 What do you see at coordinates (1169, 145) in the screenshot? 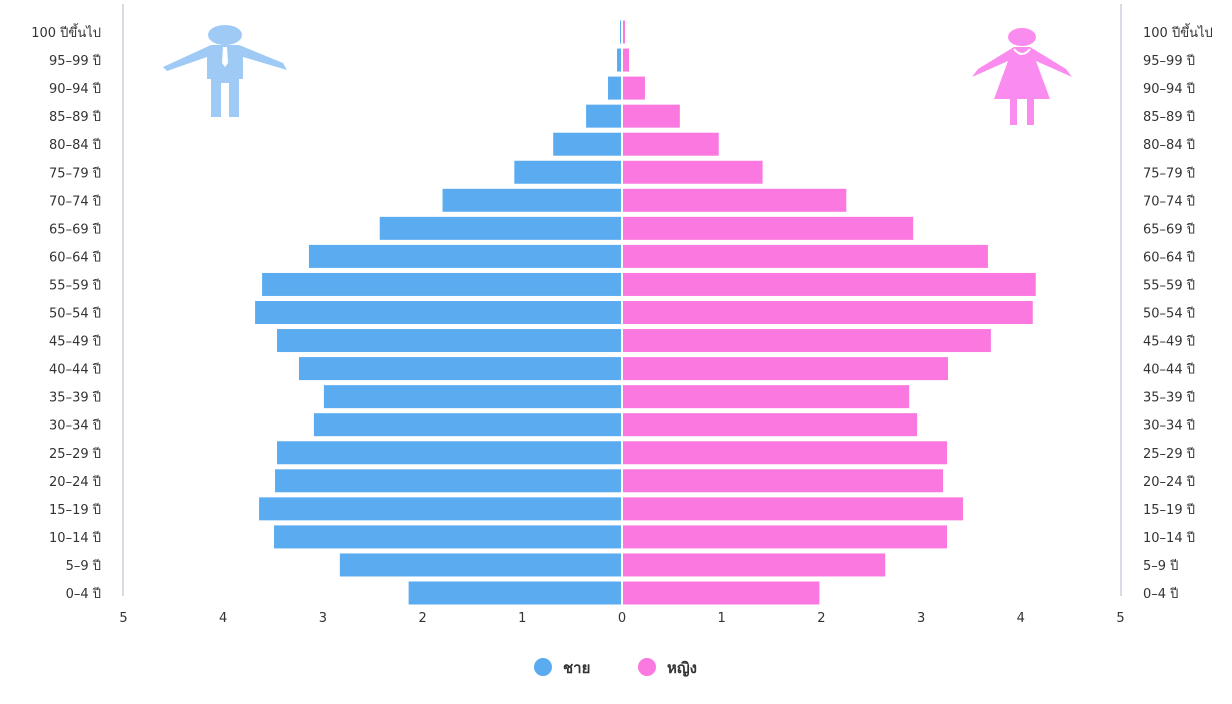
I see `category-label-right: 80–84 ปี` at bounding box center [1169, 145].